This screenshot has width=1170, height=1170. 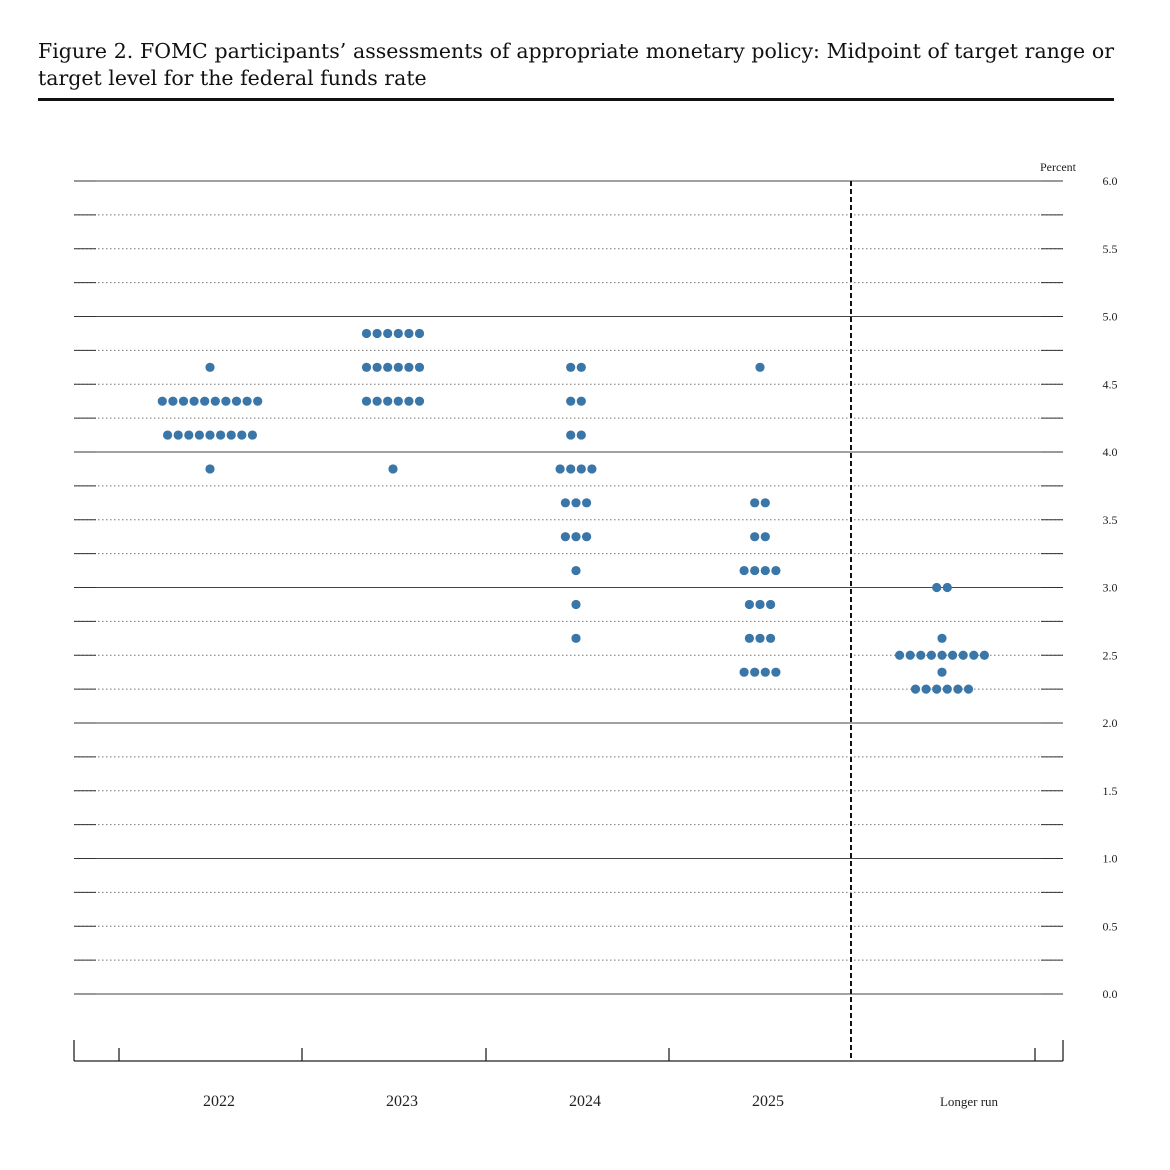 What do you see at coordinates (576, 99) in the screenshot?
I see `caption-rule` at bounding box center [576, 99].